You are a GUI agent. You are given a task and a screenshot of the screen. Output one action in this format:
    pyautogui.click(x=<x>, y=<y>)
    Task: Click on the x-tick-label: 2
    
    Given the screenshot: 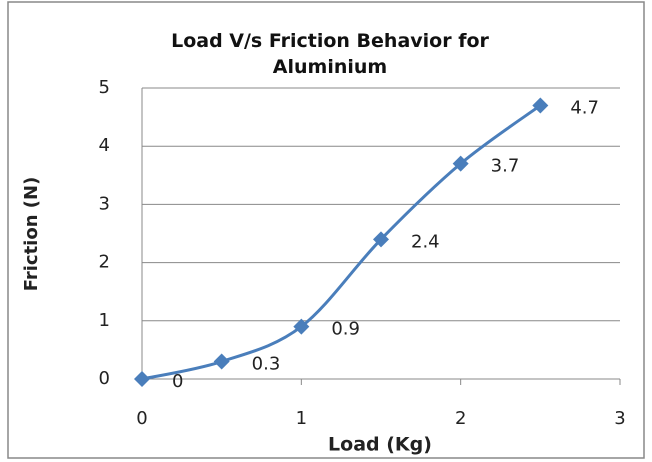 What is the action you would take?
    pyautogui.click(x=460, y=418)
    